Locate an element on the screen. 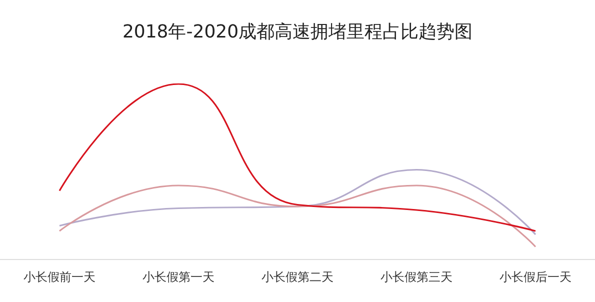 Image resolution: width=595 pixels, height=302 pixels. x-tick-label: 小长假第三天 is located at coordinates (416, 277).